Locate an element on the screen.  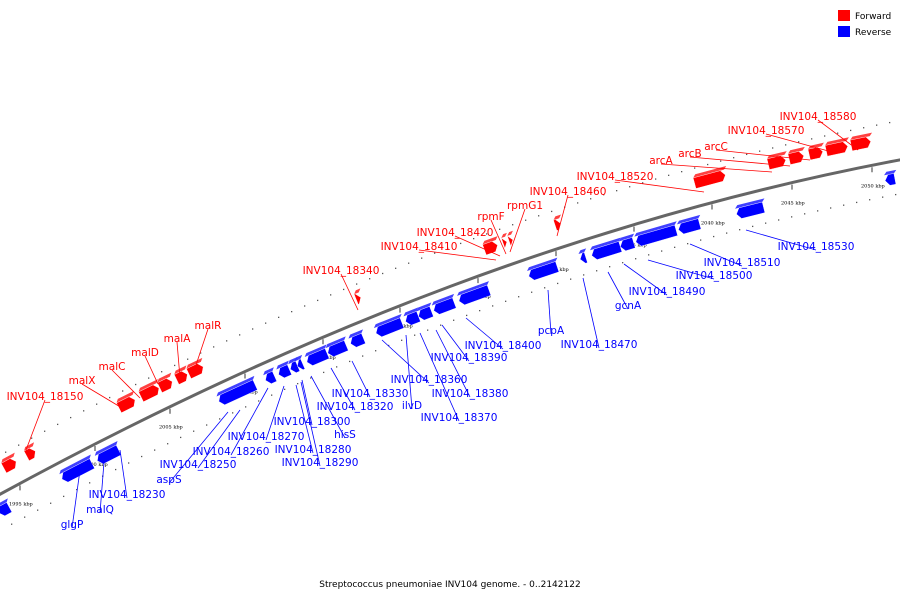
gene-label: INV104_18510 is located at coordinates (742, 263).